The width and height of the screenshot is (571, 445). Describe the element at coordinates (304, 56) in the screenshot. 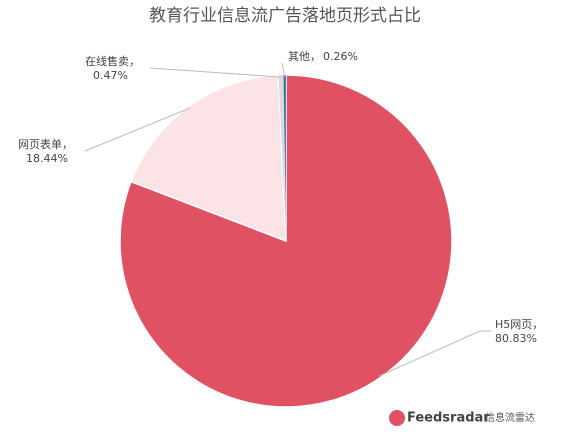

I see `data-label-name: 其他，` at that location.